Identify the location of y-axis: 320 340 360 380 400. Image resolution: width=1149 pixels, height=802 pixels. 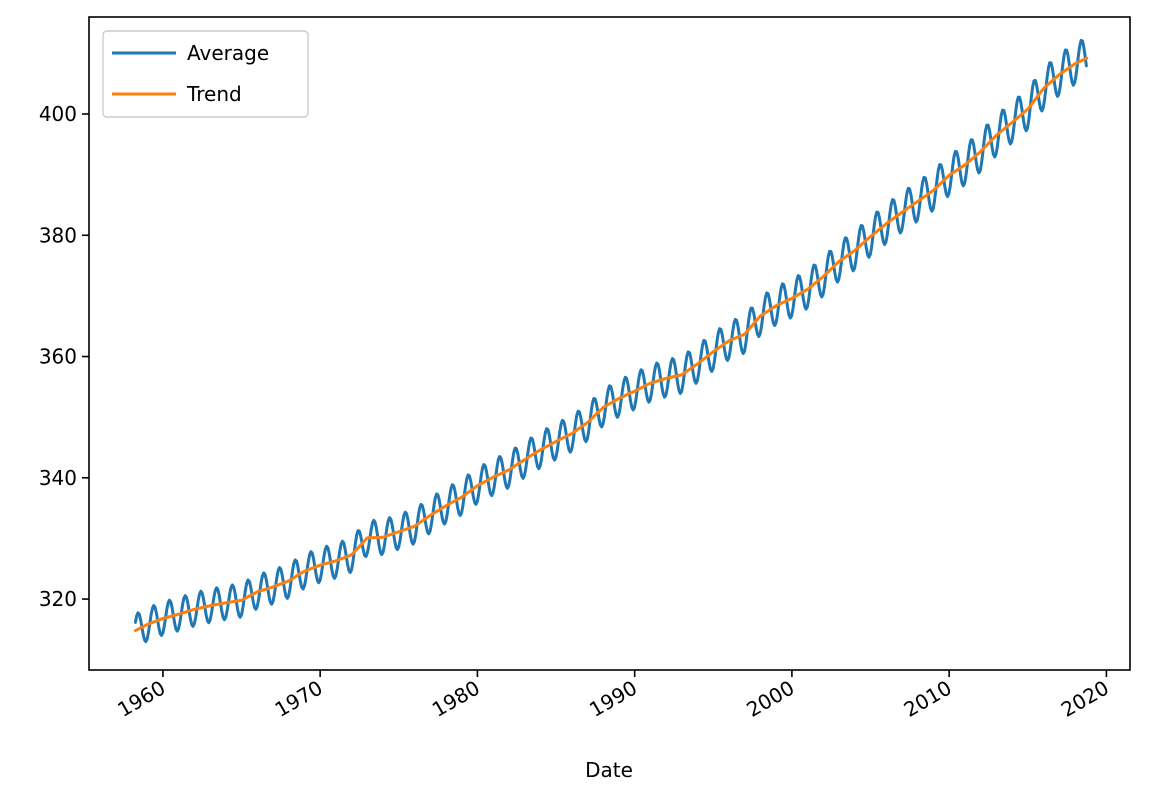
(64, 356).